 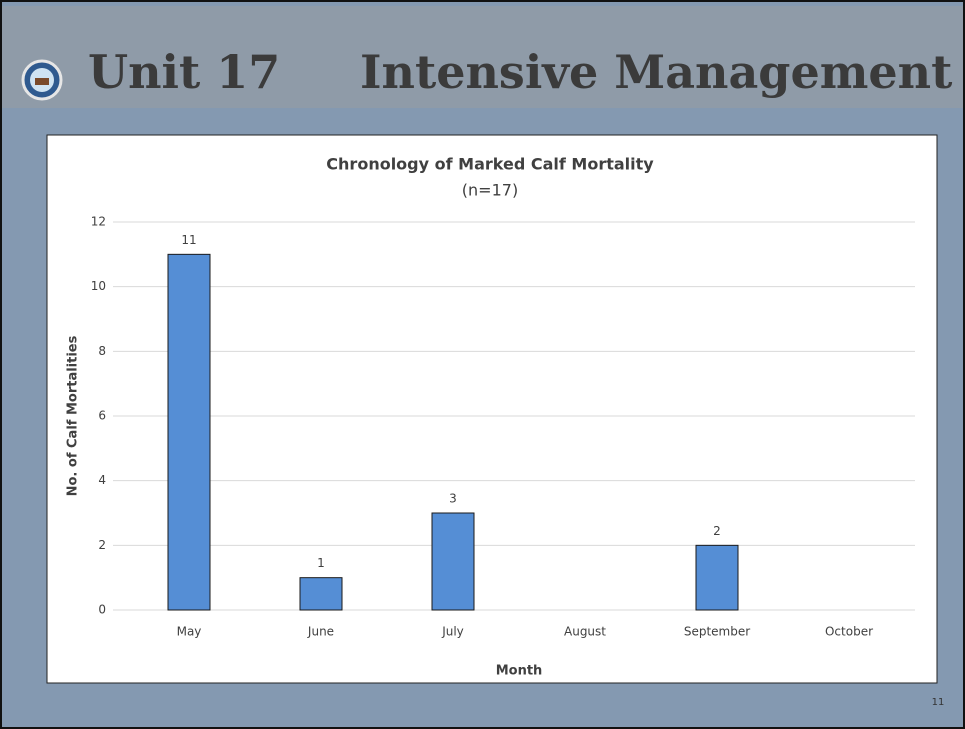 I want to click on x-axis-label: Month, so click(x=519, y=671).